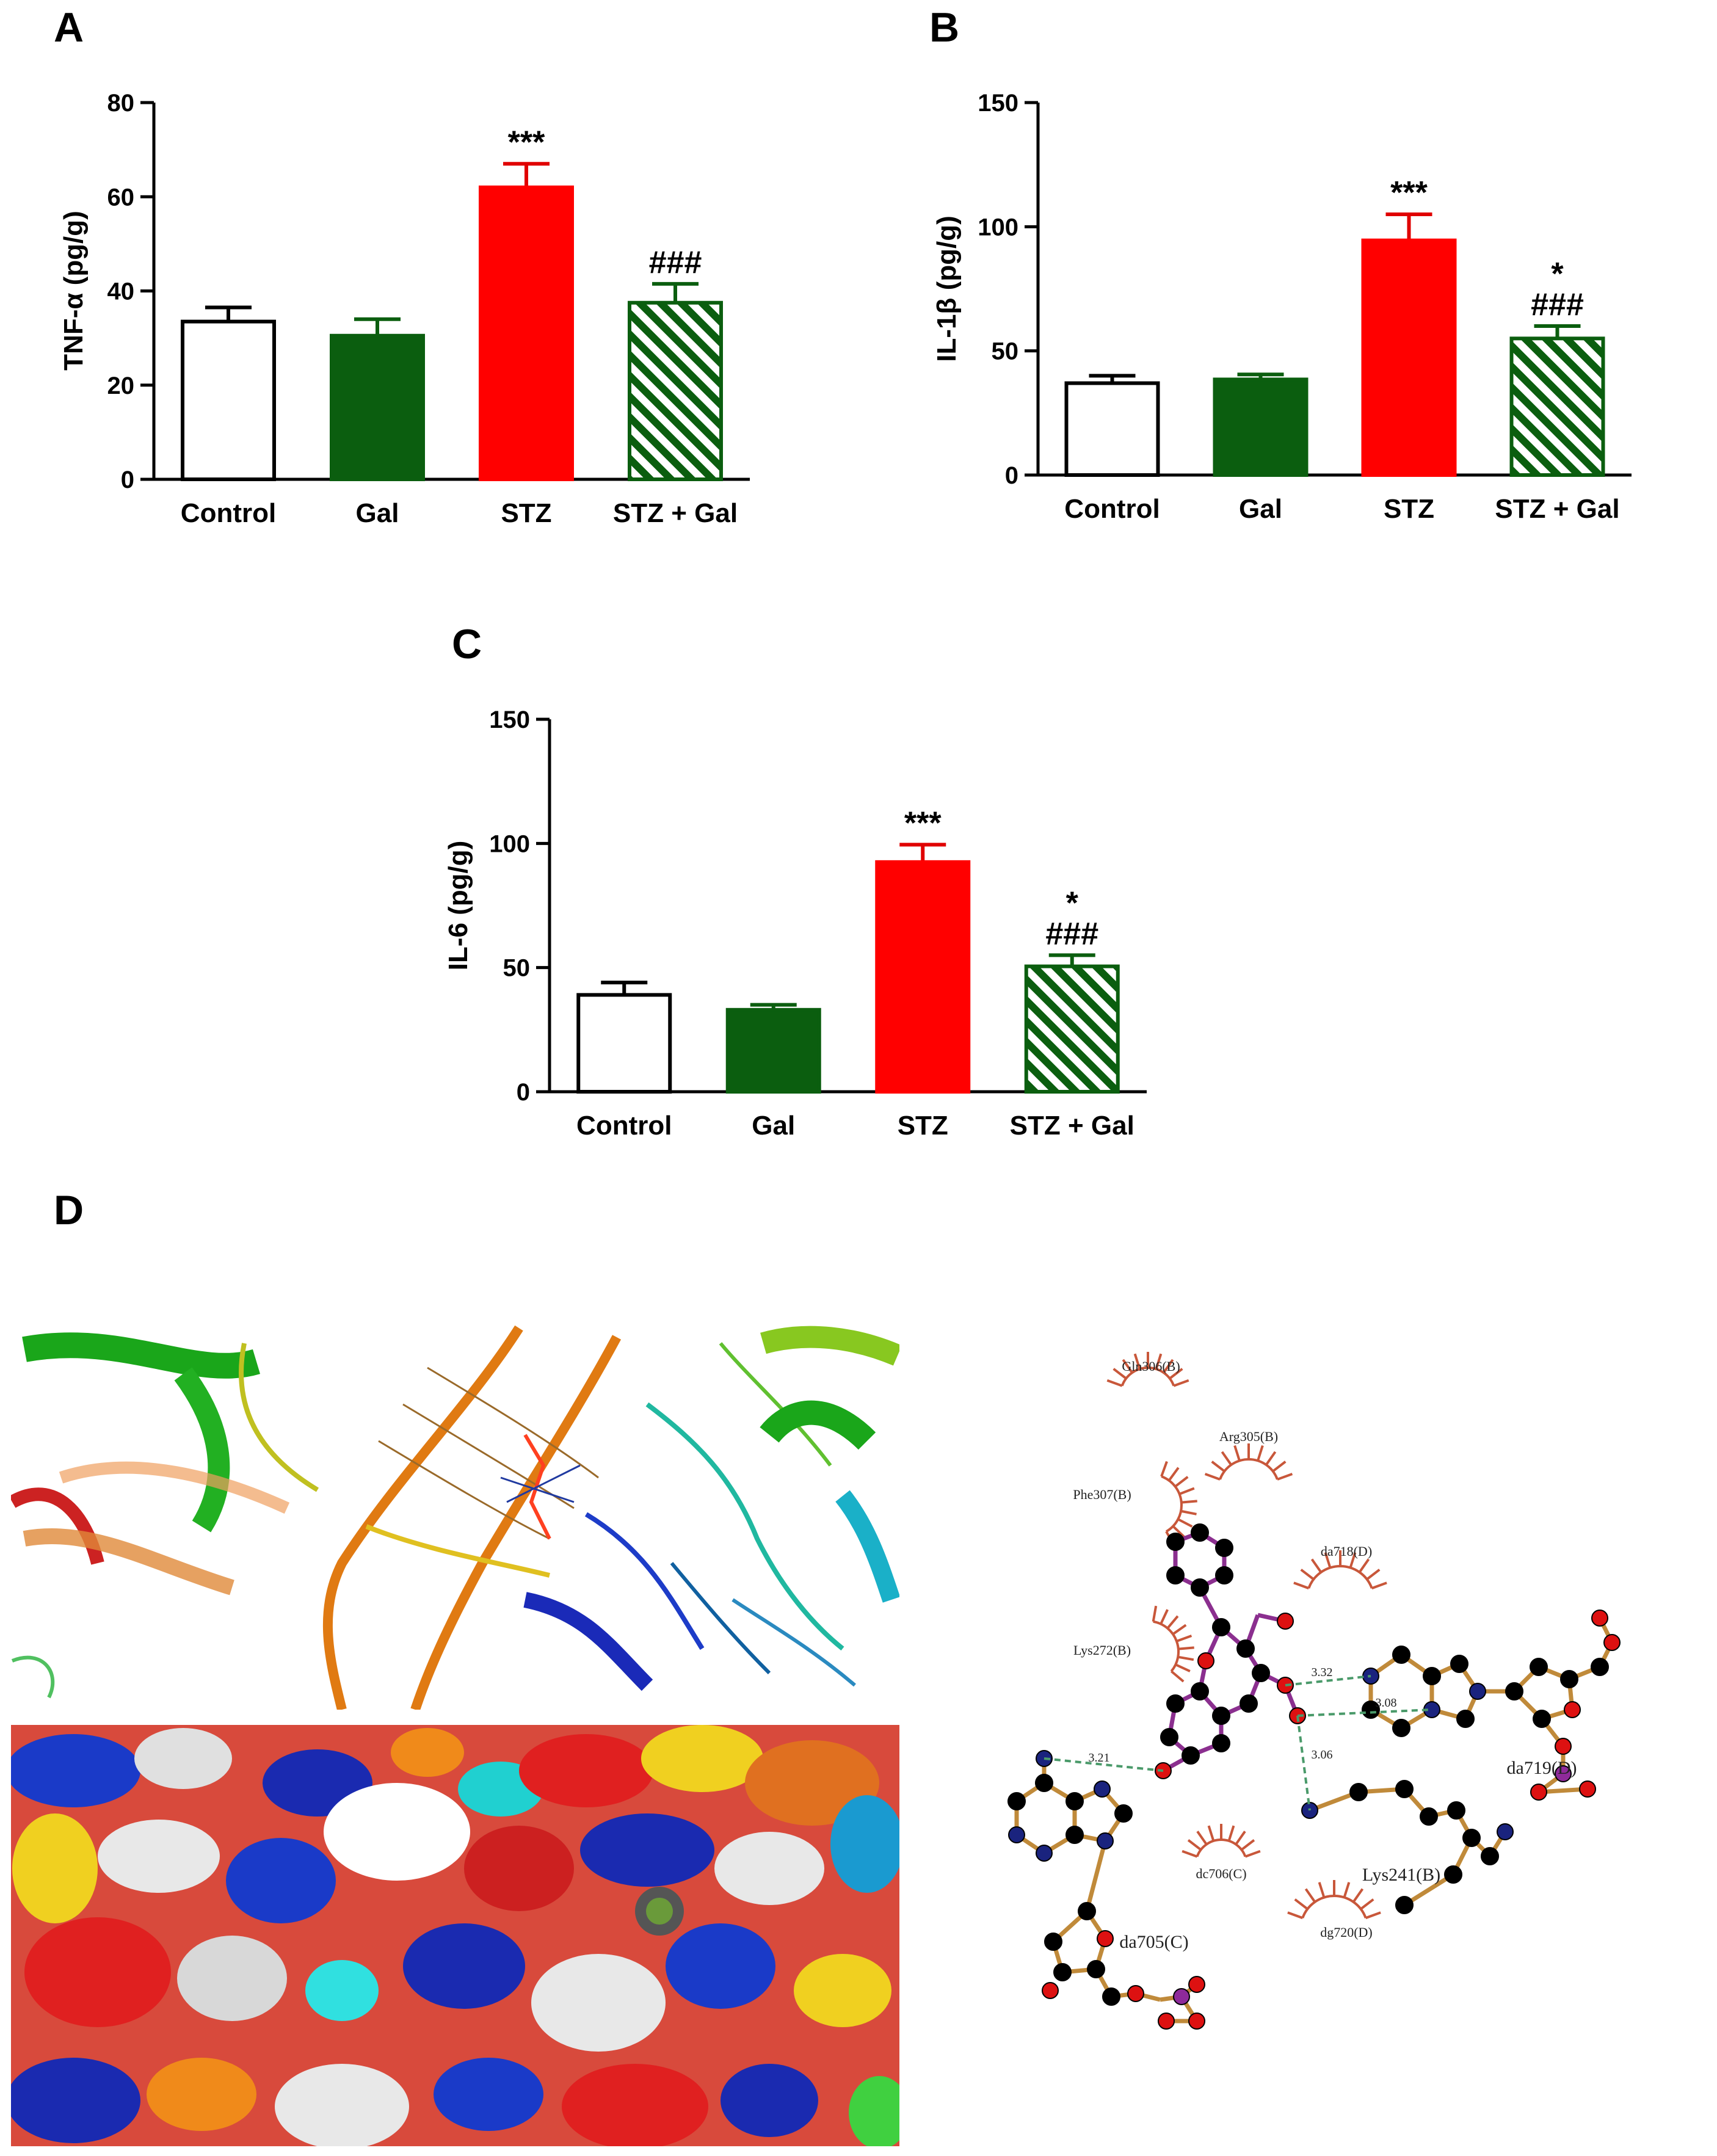 This screenshot has width=1717, height=2156. Describe the element at coordinates (1221, 1841) in the screenshot. I see `hydrophobic-arc-dc706` at that location.